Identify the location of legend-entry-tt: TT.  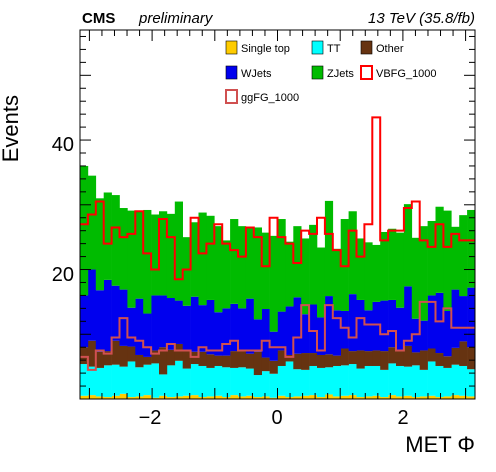
(326, 47).